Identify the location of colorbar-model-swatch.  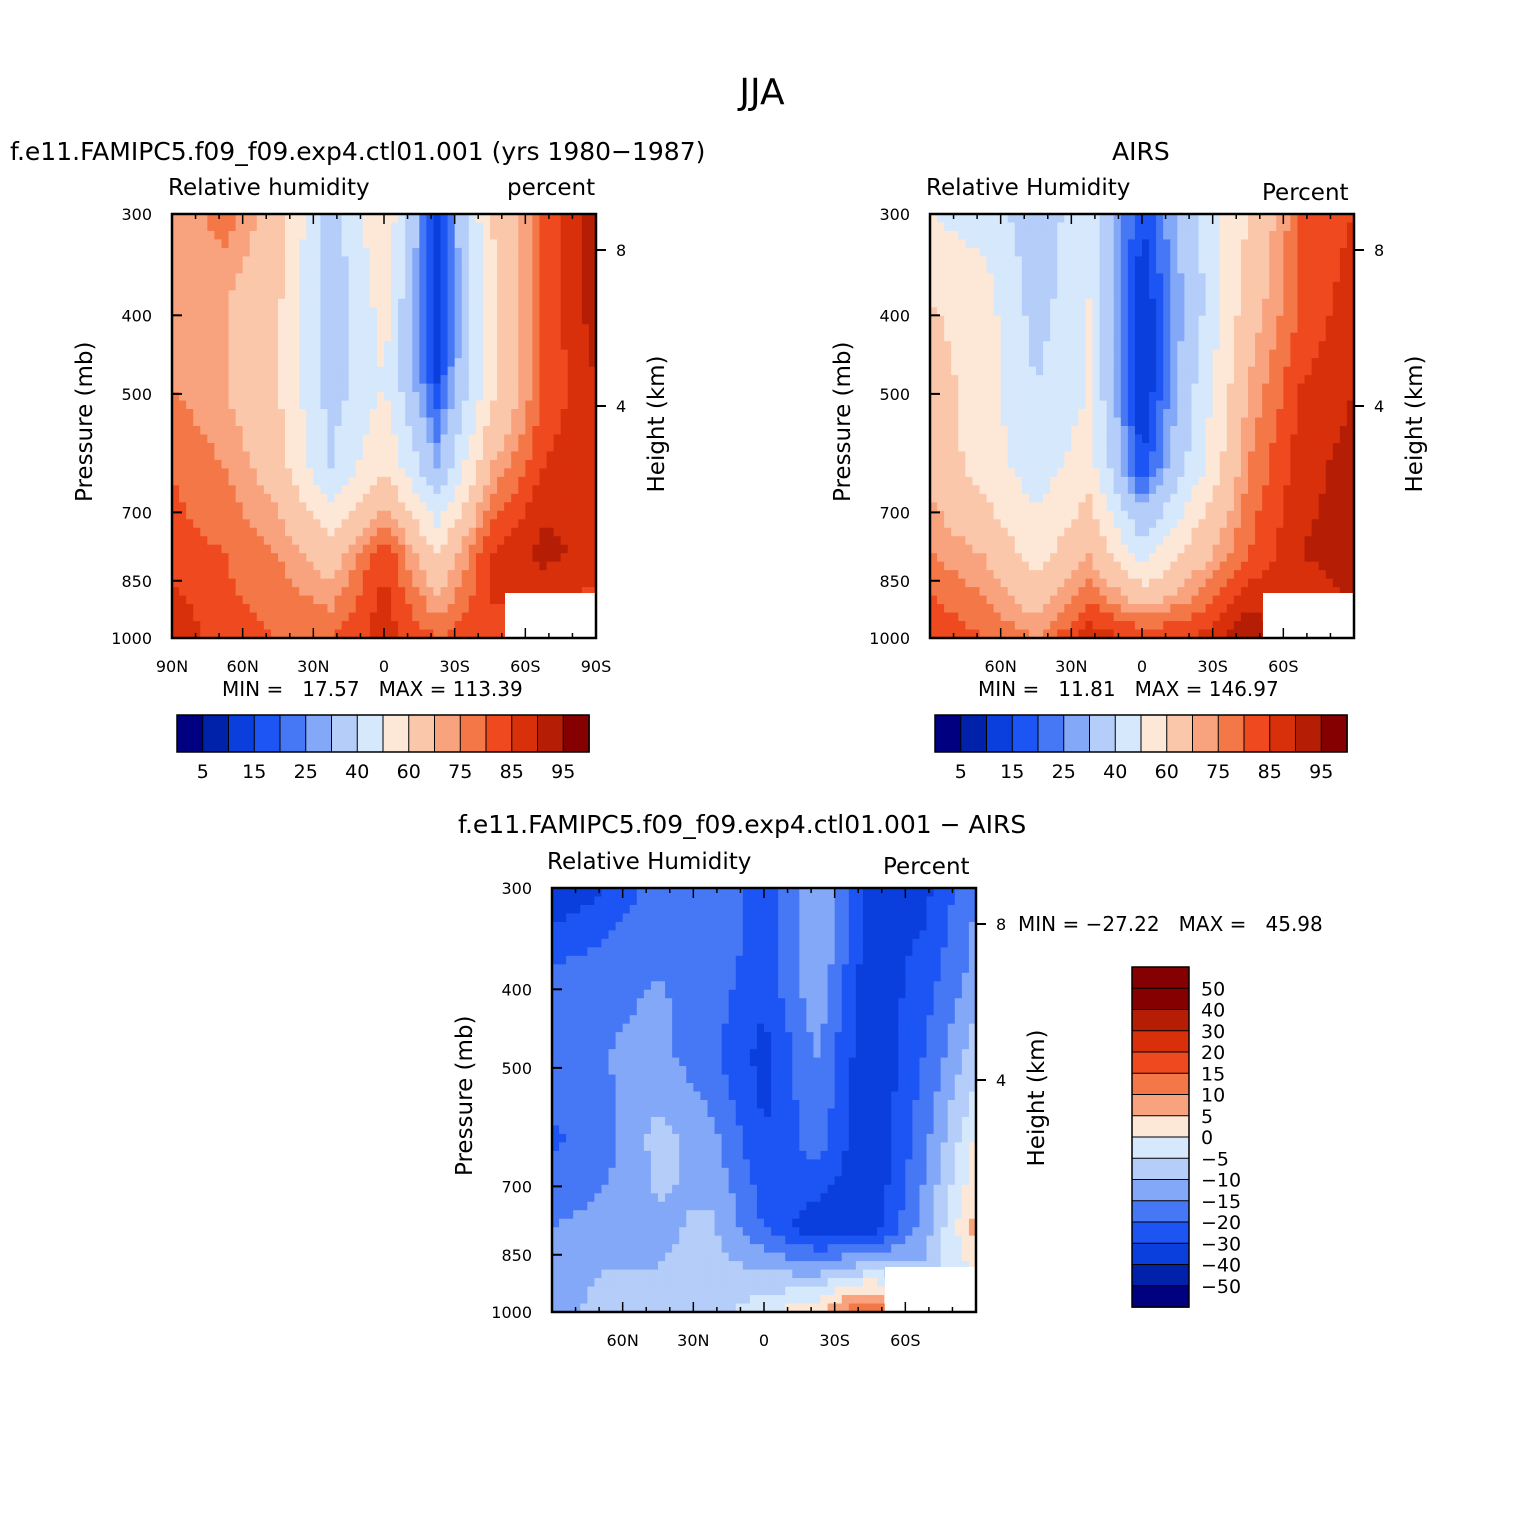
(525, 733).